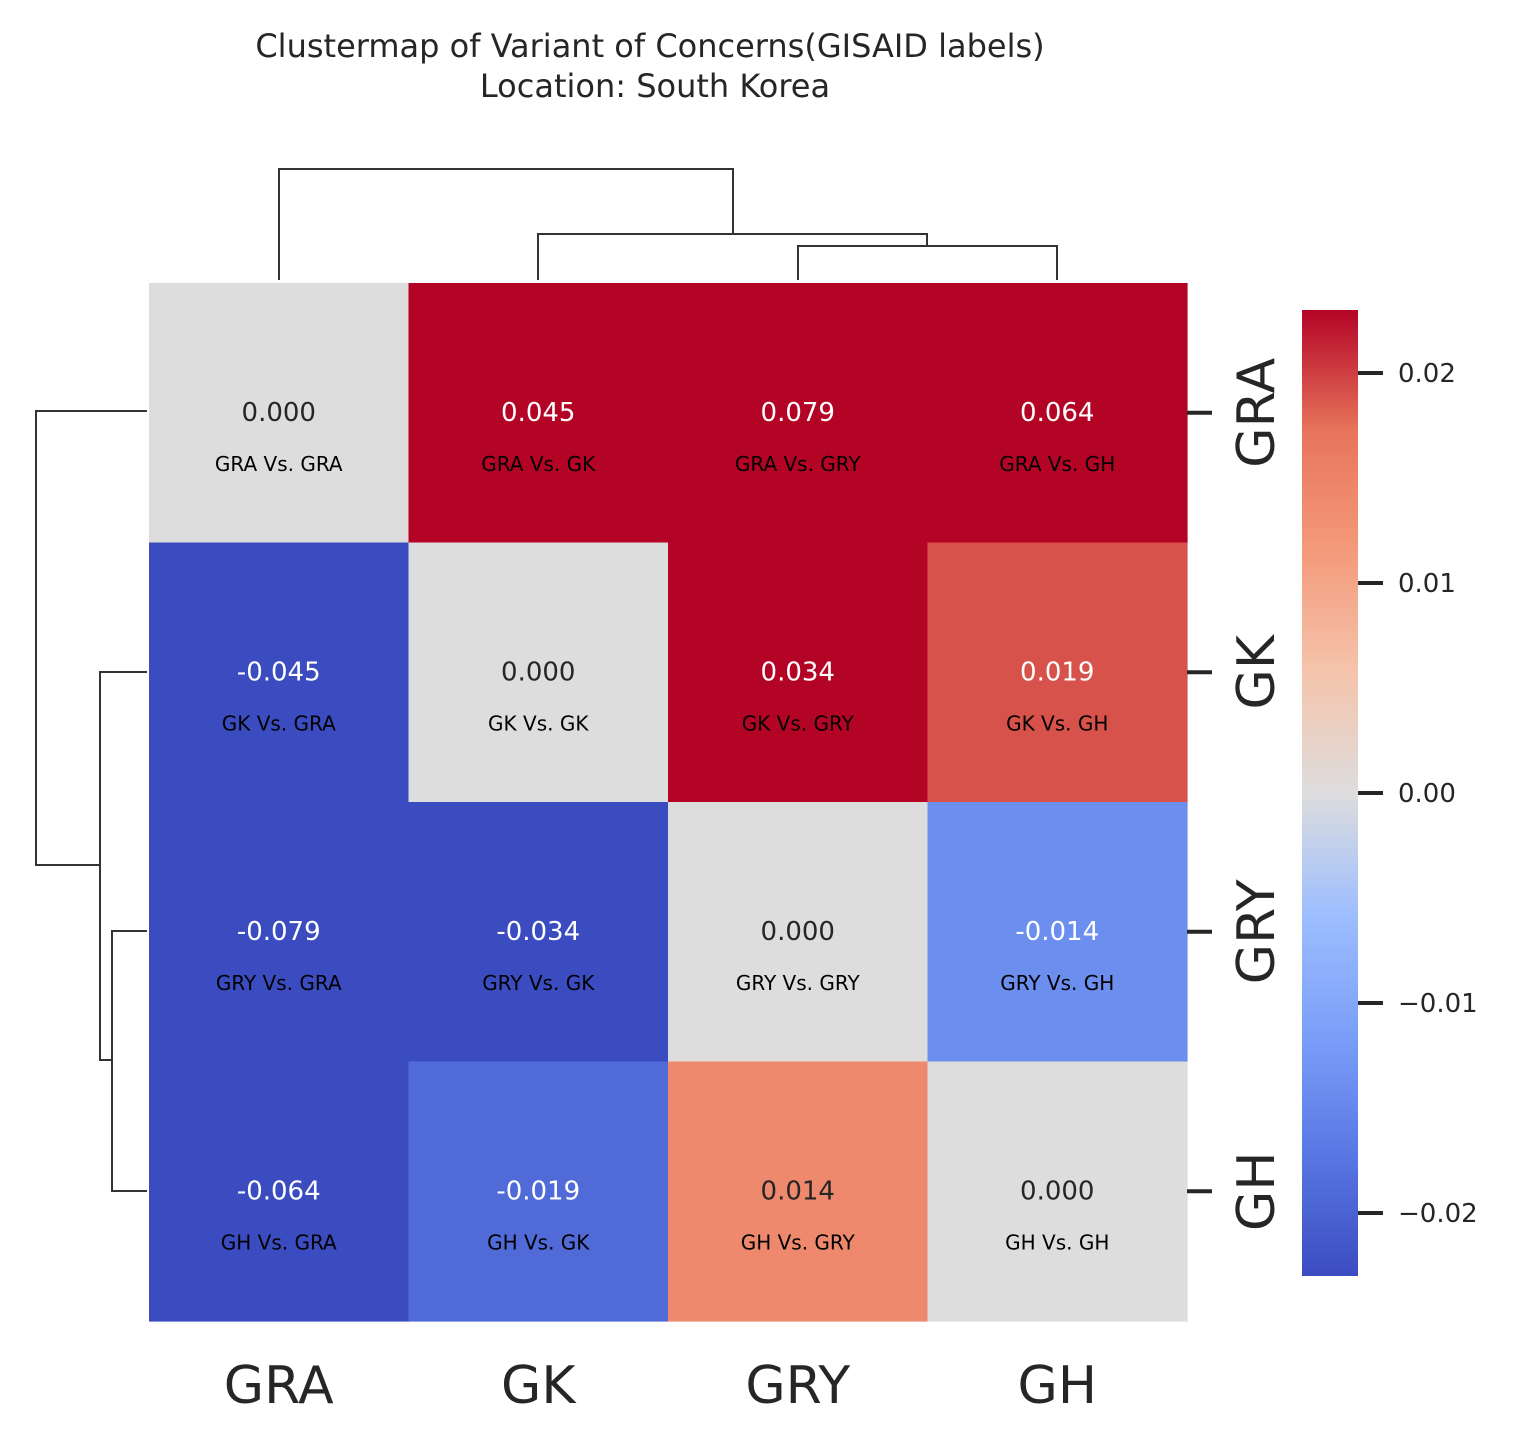 This screenshot has height=1444, width=1516. I want to click on heatmap-cell-gk-gk, so click(538, 672).